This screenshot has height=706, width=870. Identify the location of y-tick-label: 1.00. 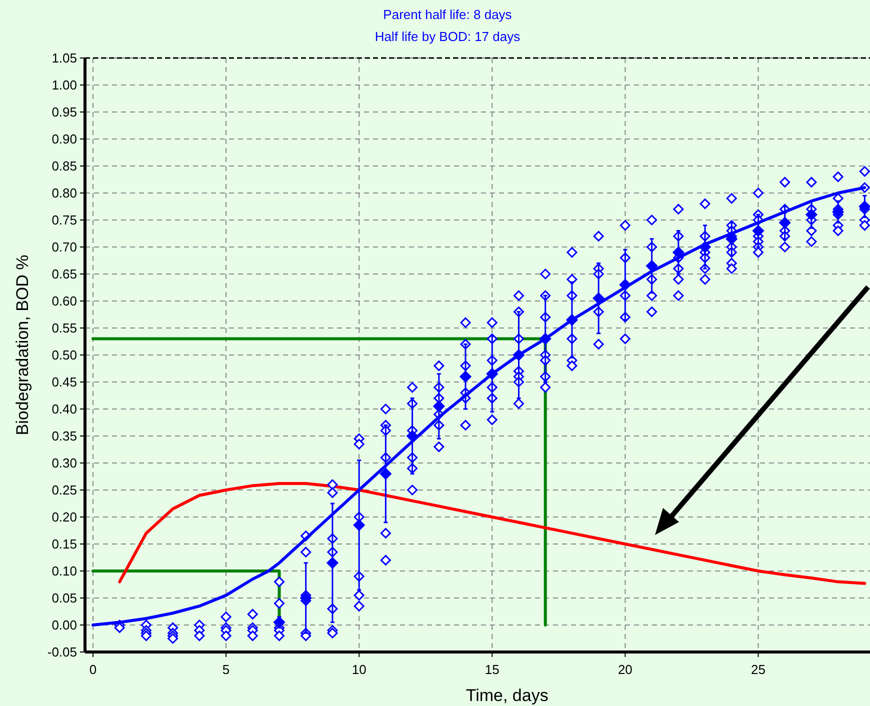
(64, 85).